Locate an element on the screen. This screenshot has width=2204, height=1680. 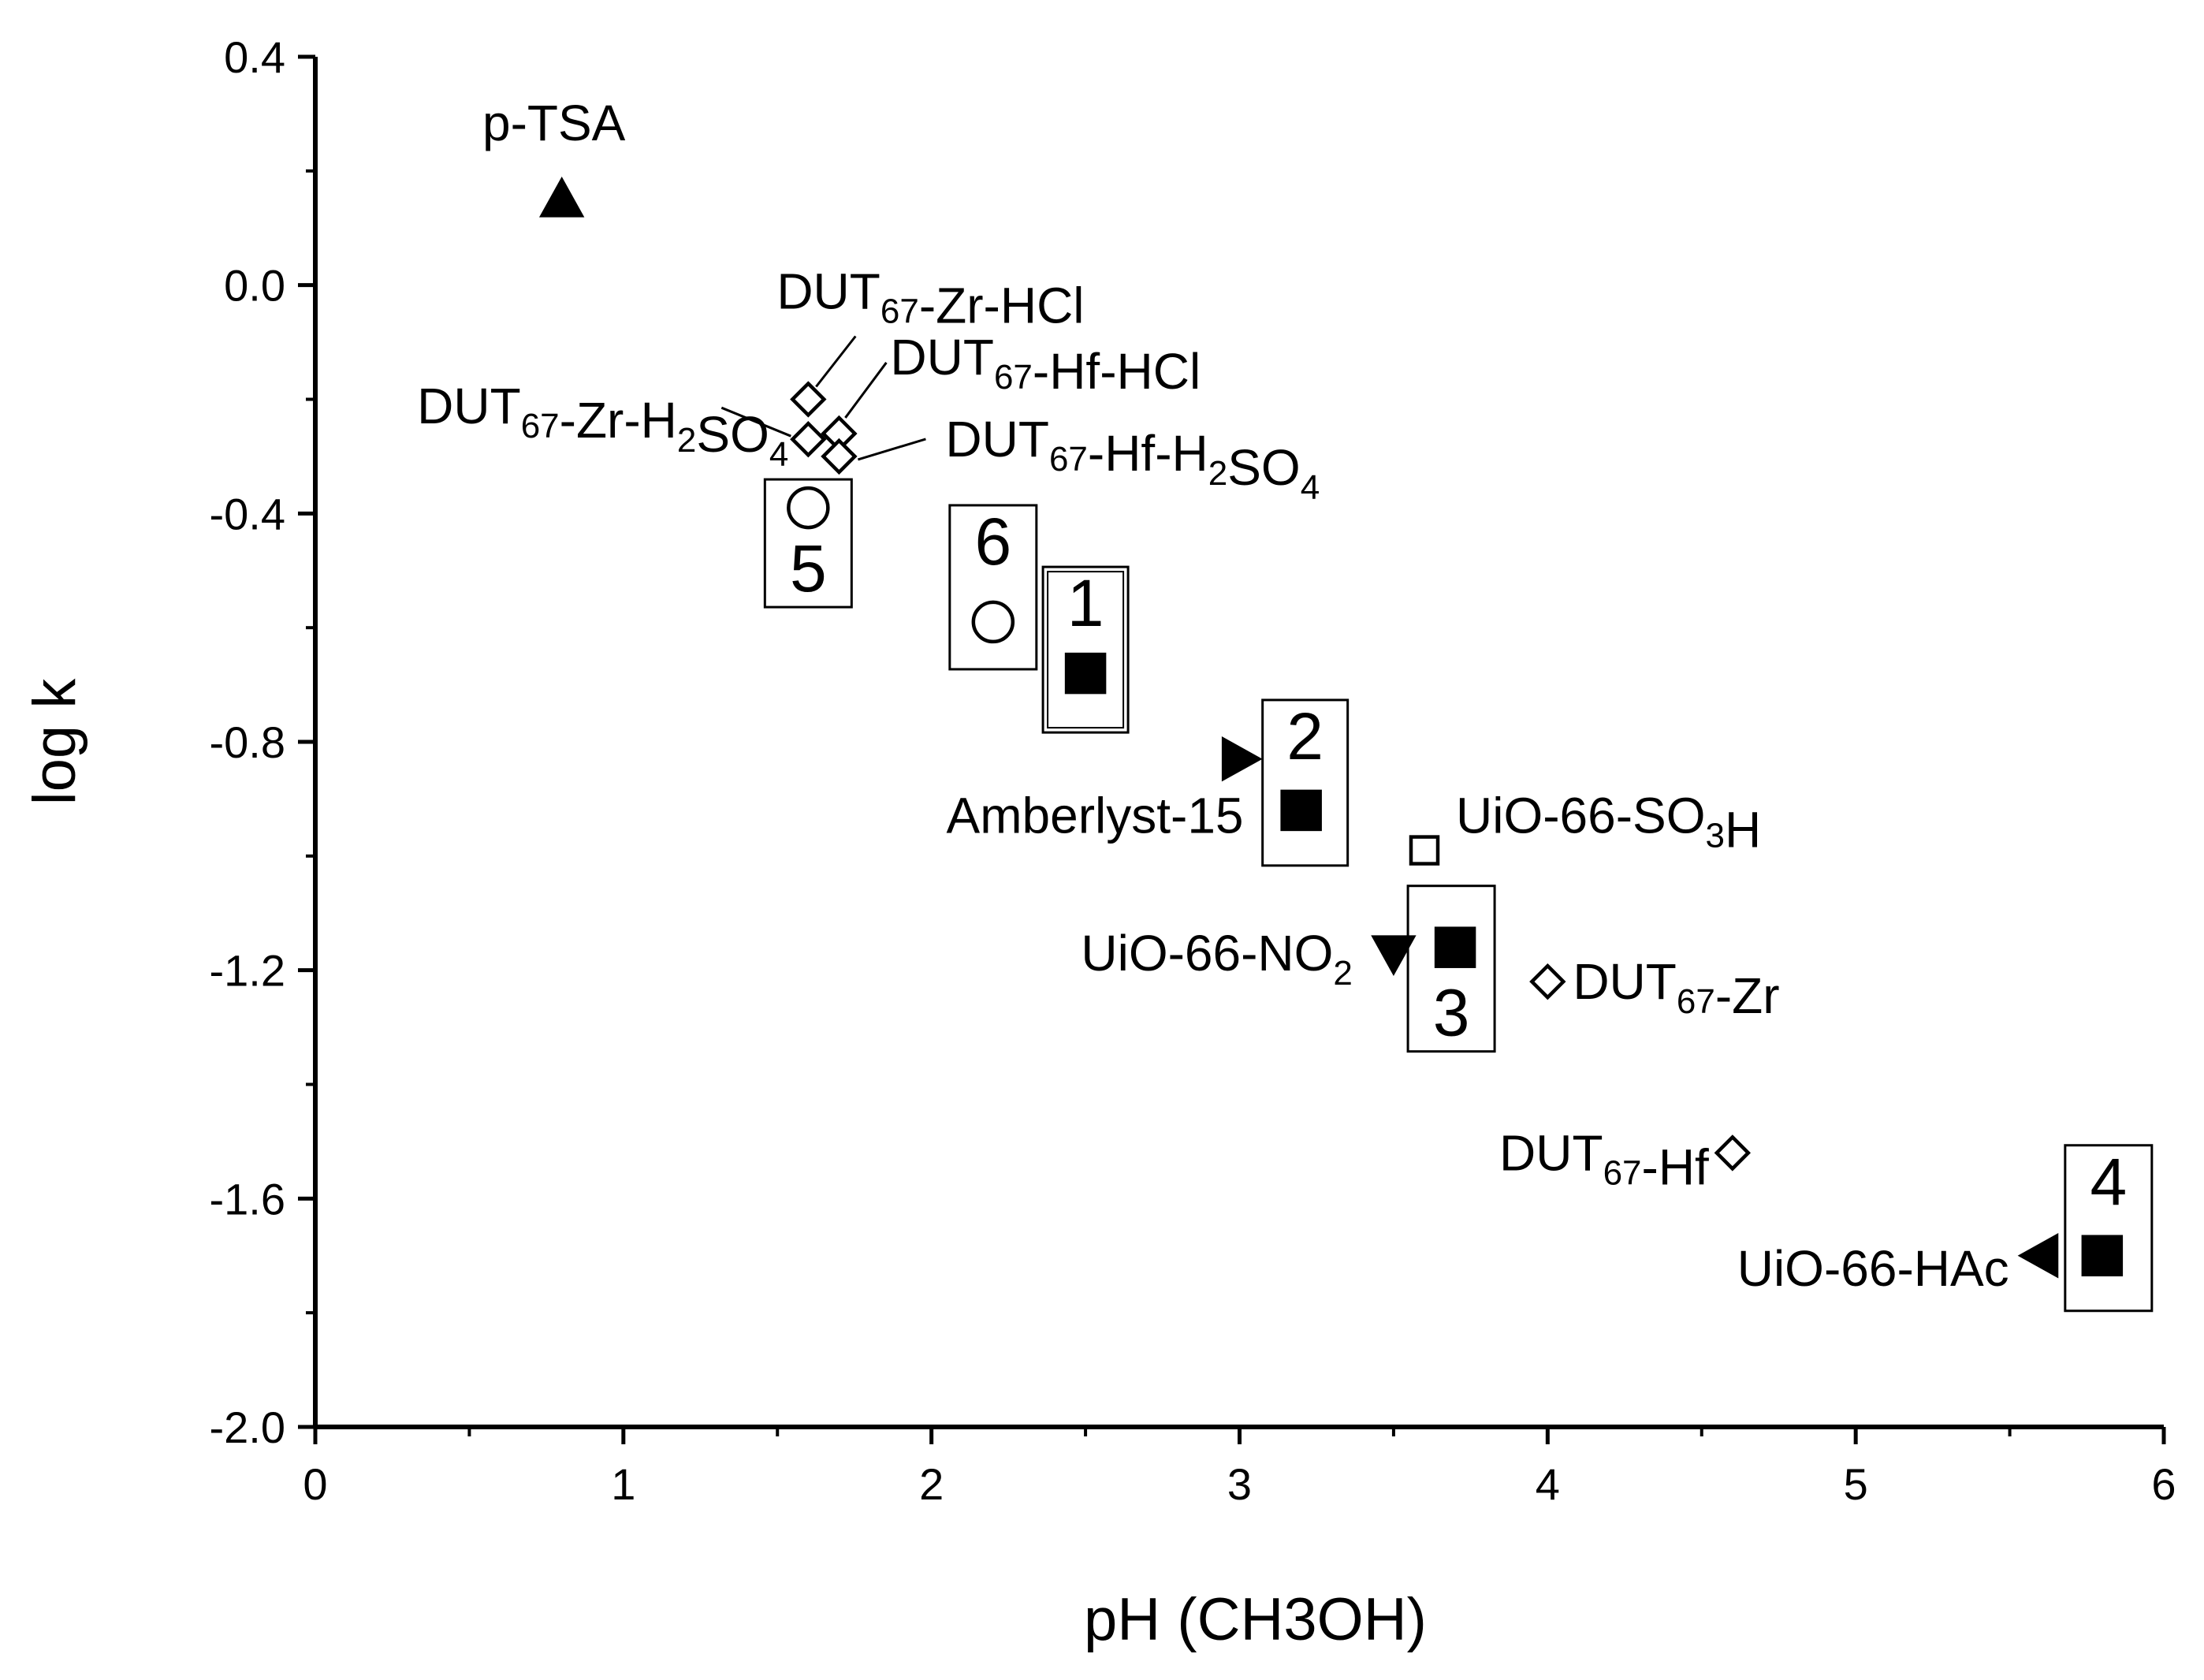
y-tick-label: -1.6 is located at coordinates (248, 1199).